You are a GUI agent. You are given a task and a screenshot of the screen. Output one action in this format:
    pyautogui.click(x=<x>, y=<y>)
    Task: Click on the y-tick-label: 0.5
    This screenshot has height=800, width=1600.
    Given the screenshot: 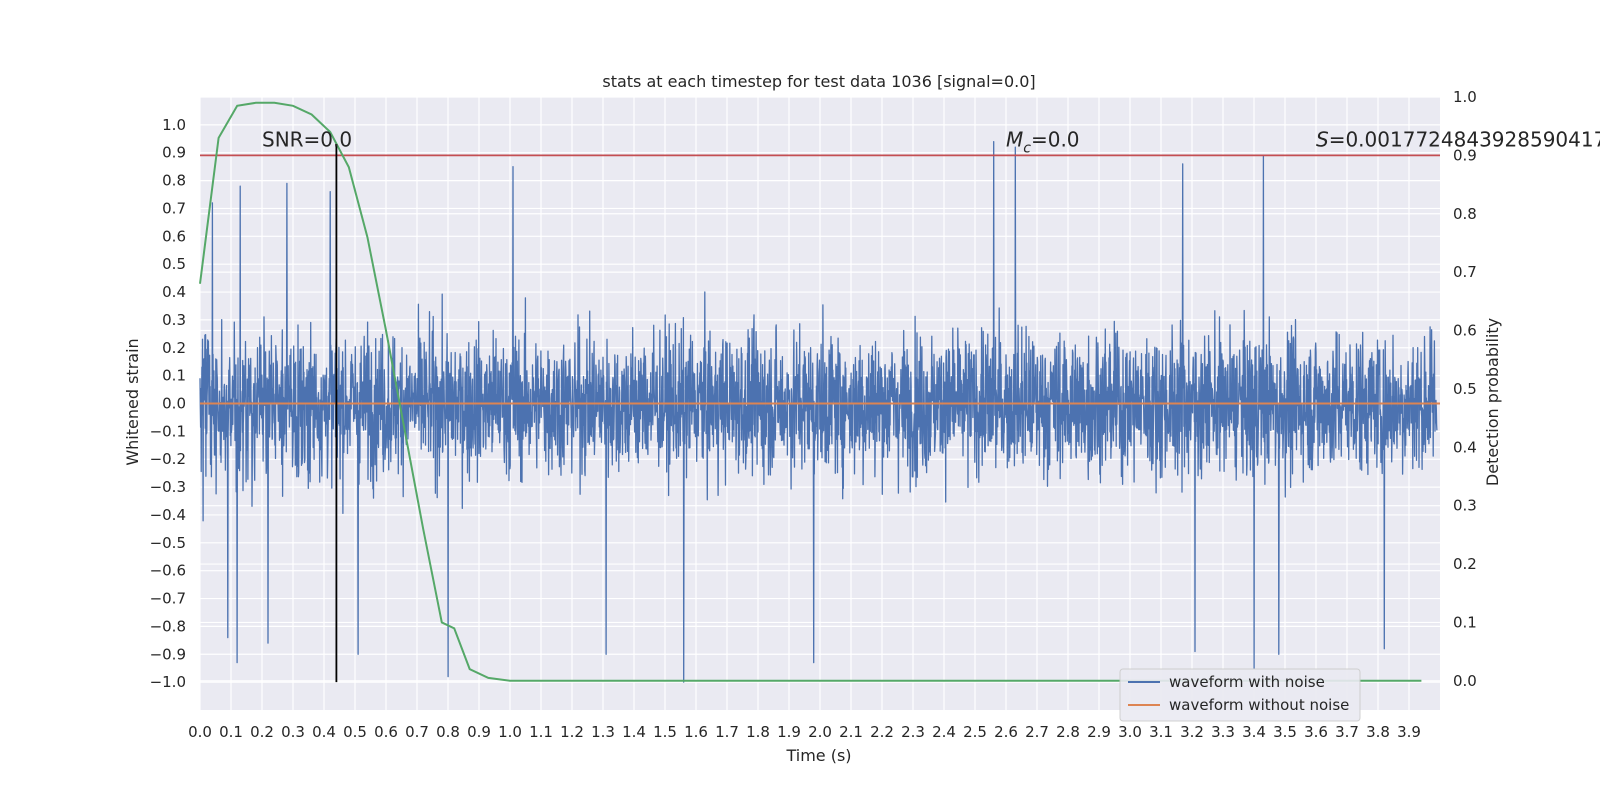 What is the action you would take?
    pyautogui.click(x=174, y=264)
    